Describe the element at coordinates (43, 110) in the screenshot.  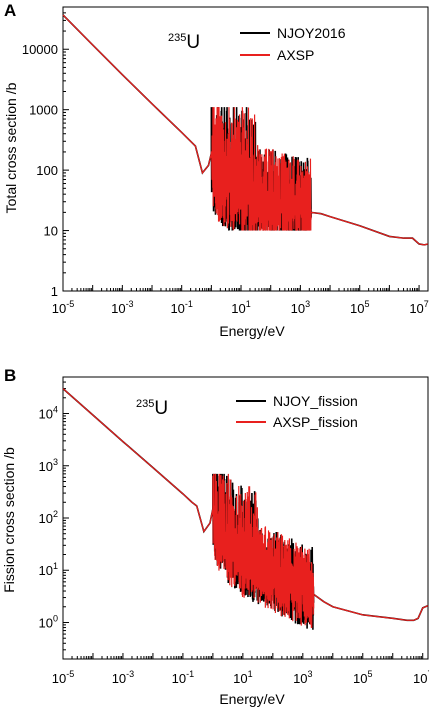
I see `y-tick-label: 1000` at that location.